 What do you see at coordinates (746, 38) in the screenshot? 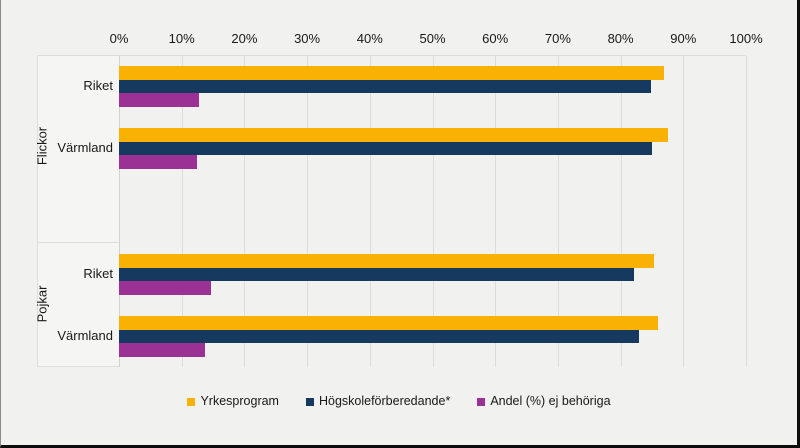
I see `axis-tick-label: 100%` at bounding box center [746, 38].